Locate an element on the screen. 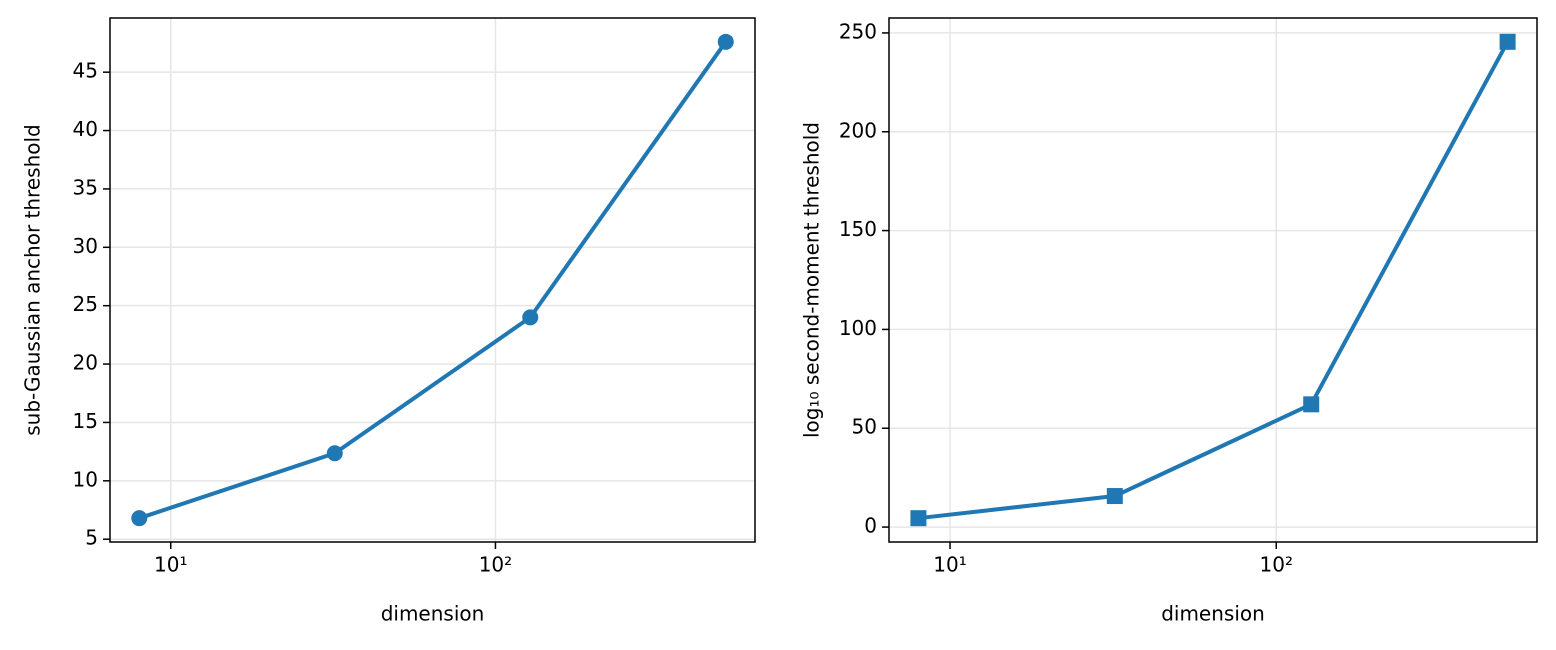 The width and height of the screenshot is (1556, 650). y-axis-label: sub-Gaussian anchor threshold is located at coordinates (33, 279).